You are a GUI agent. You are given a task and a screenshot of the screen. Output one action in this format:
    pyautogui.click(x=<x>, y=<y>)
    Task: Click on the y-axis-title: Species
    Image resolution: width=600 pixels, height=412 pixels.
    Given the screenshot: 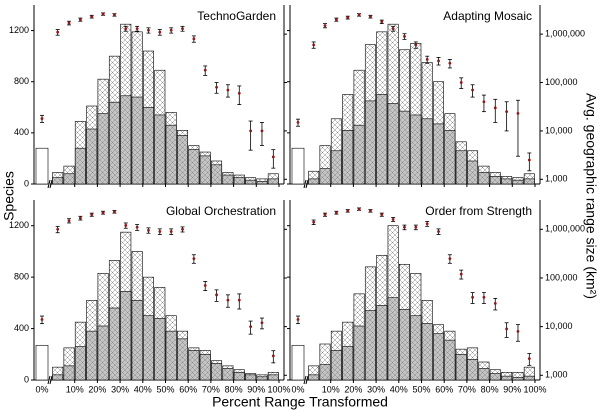 What is the action you would take?
    pyautogui.click(x=9, y=196)
    